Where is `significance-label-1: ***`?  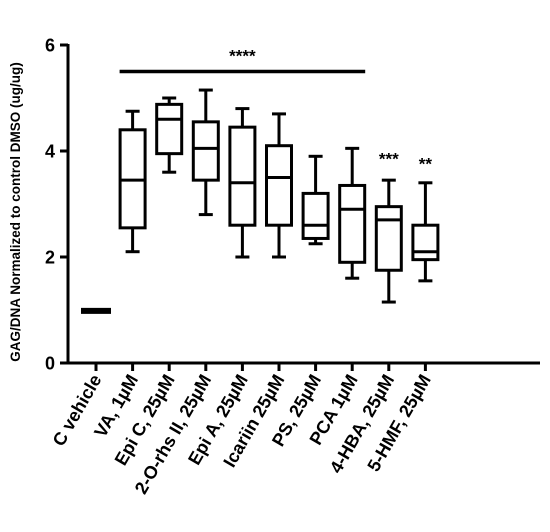 significance-label-1: *** is located at coordinates (389, 158).